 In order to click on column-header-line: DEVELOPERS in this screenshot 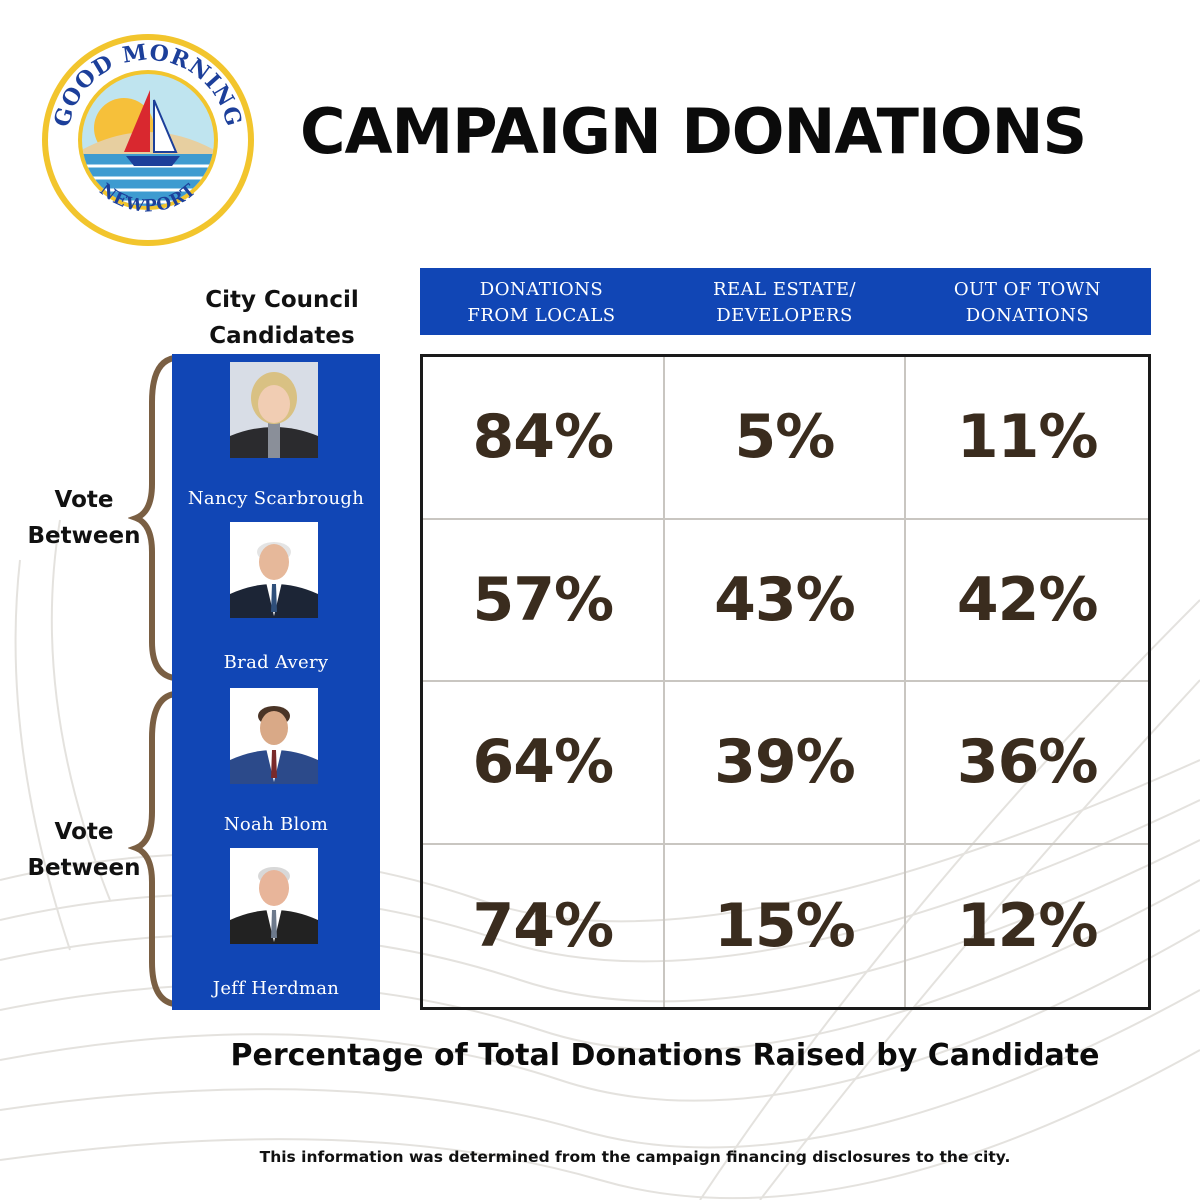, I will do `click(784, 315)`.